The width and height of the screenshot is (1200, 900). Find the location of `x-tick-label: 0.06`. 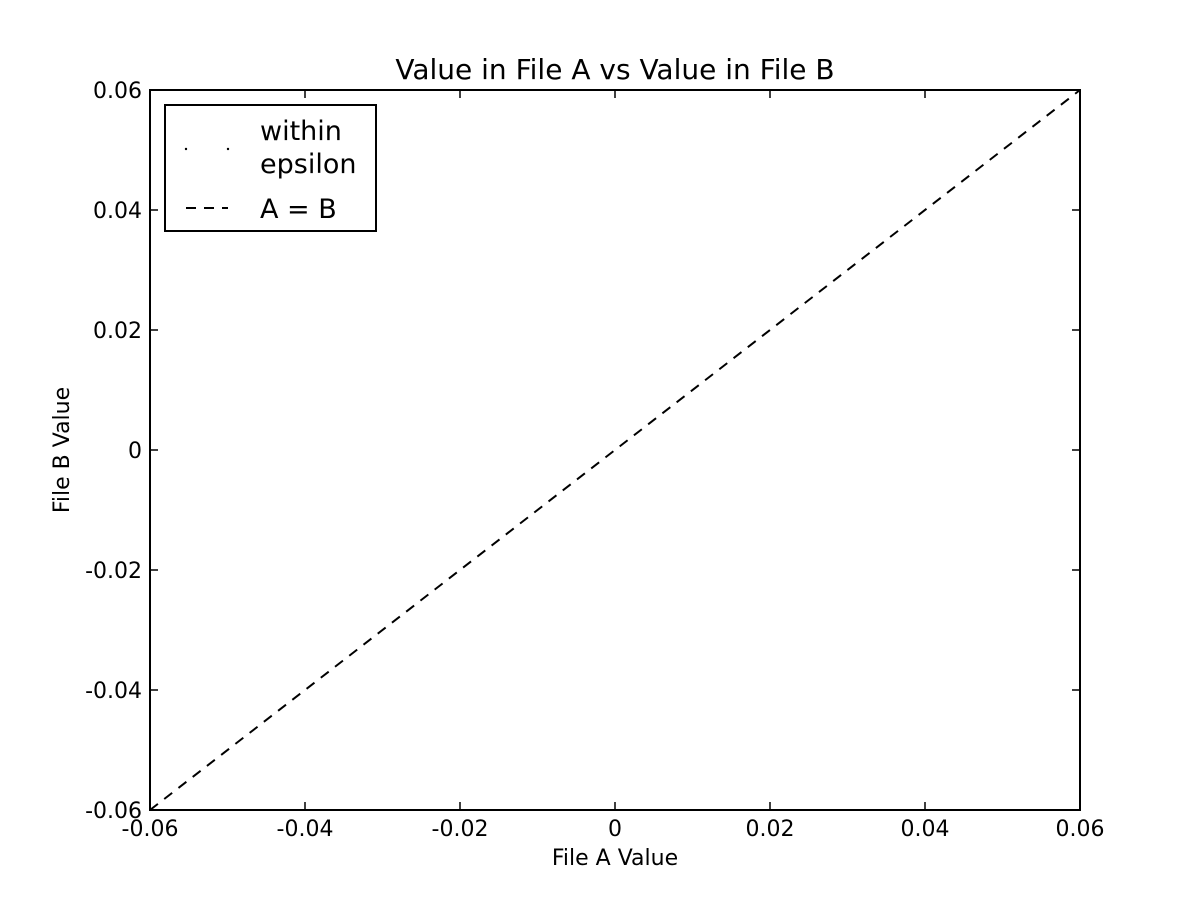

x-tick-label: 0.06 is located at coordinates (1080, 829).